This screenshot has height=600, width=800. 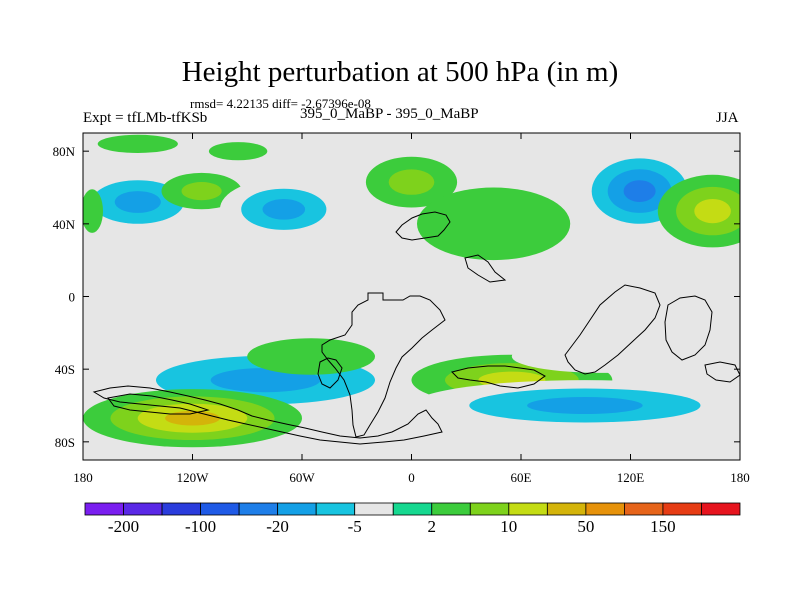 What do you see at coordinates (722, 372) in the screenshot?
I see `coastline-indonesia` at bounding box center [722, 372].